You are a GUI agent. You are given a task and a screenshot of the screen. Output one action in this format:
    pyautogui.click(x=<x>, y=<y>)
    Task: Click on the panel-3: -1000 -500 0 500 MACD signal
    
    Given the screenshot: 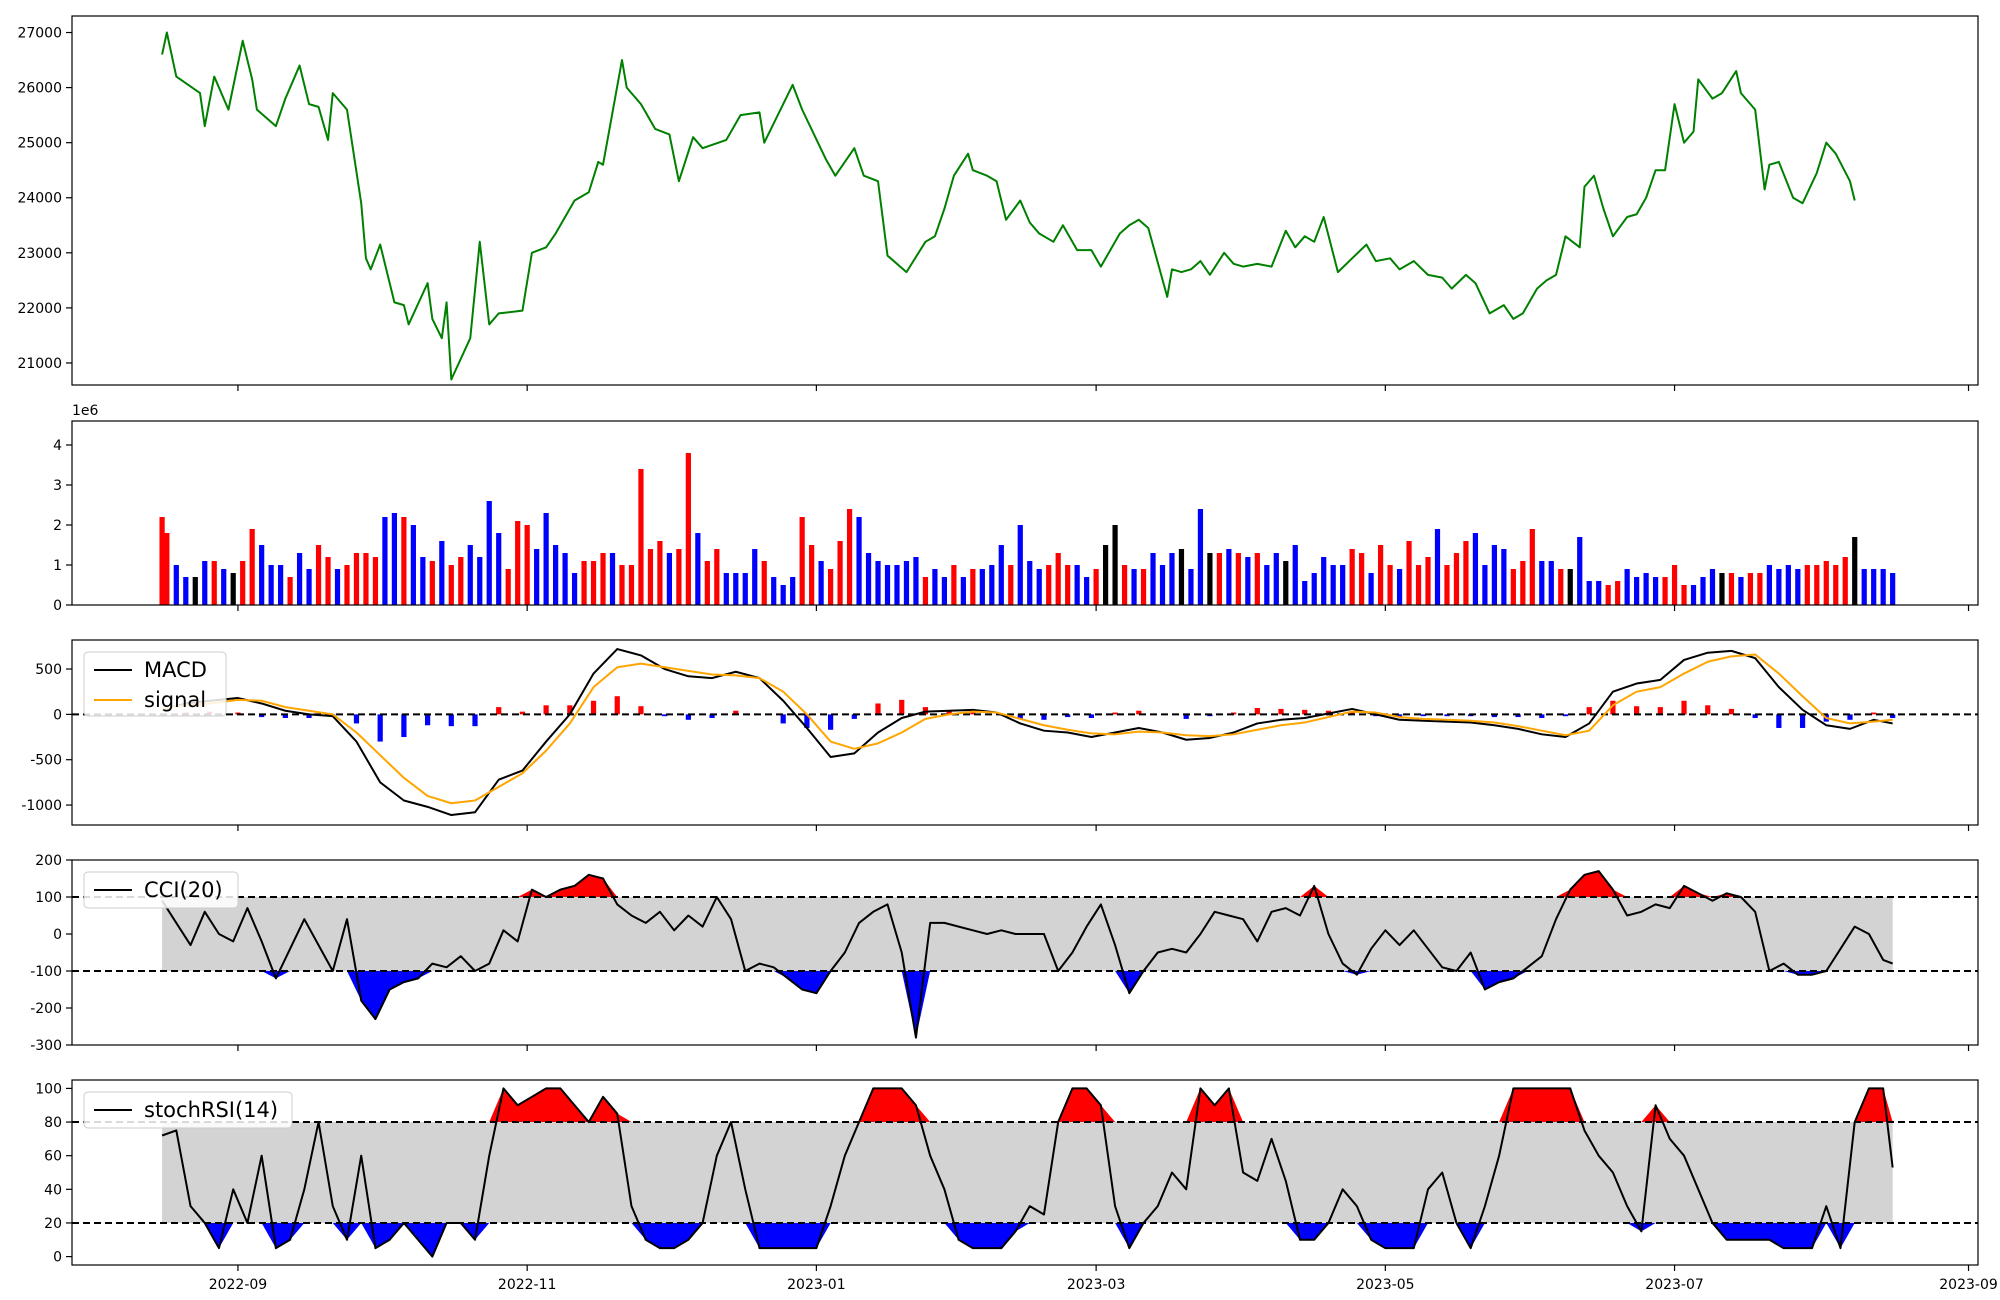 What is the action you would take?
    pyautogui.click(x=1000, y=735)
    